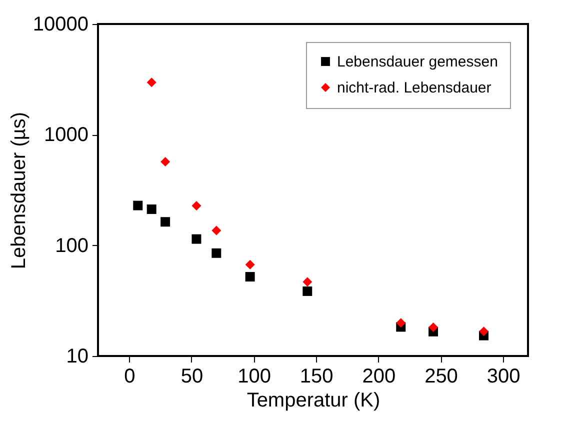  I want to click on y-axis-title: Lebensdauer (µs), so click(19, 191).